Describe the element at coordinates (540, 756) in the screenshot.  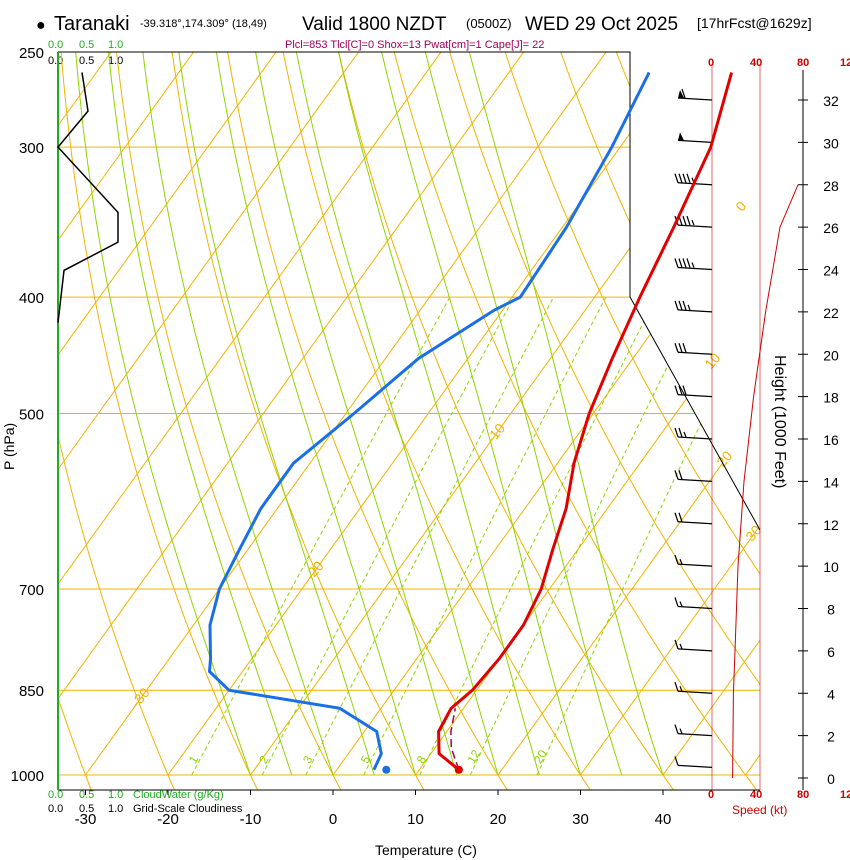
I see `mixing-ratio-label: 20` at that location.